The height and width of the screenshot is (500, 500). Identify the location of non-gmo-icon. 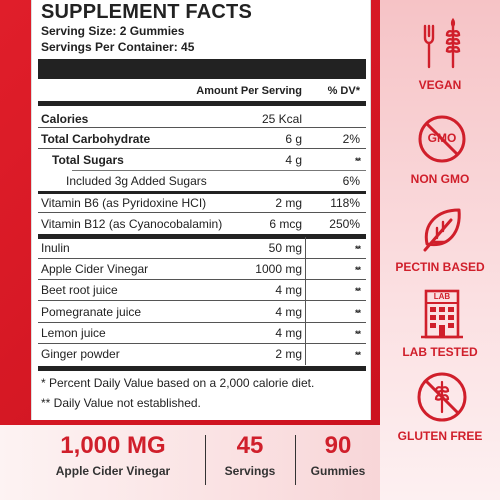
(442, 139).